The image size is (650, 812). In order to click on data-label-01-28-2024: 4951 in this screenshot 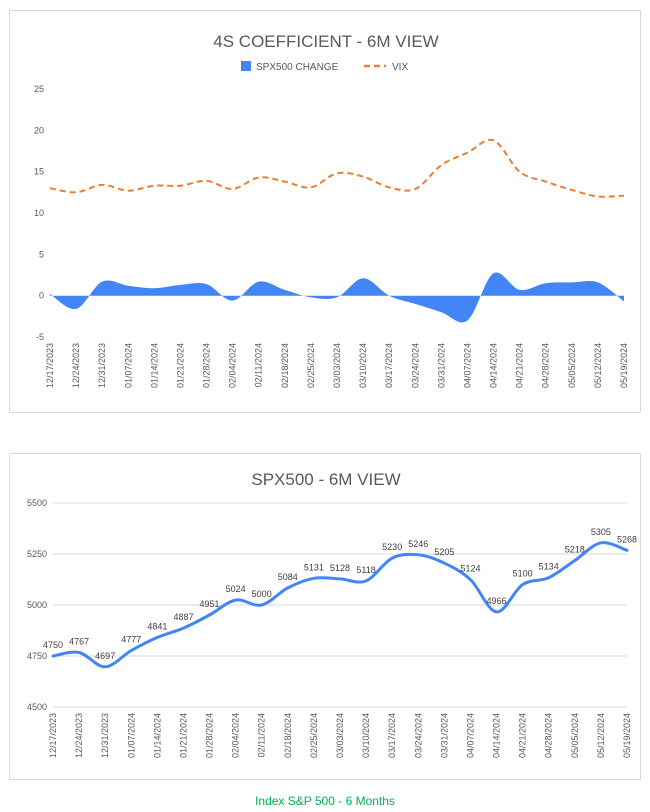, I will do `click(209, 604)`.